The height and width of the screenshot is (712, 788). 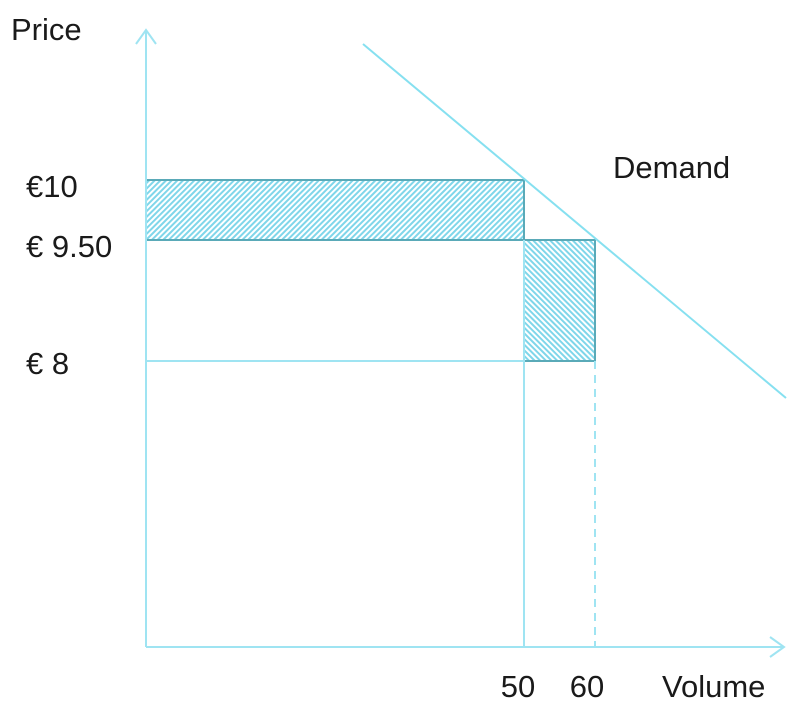 What do you see at coordinates (52, 186) in the screenshot?
I see `price-tick-label-10: €10` at bounding box center [52, 186].